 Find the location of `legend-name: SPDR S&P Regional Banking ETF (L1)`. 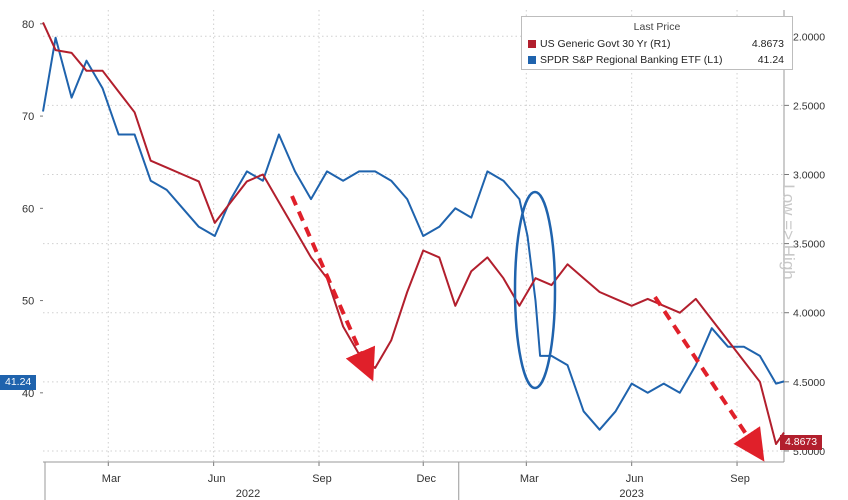

legend-name: SPDR S&P Regional Banking ETF (L1) is located at coordinates (631, 60).